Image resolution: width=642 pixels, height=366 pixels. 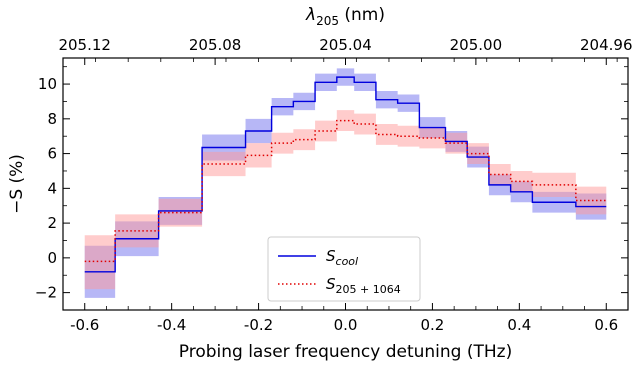 I want to click on x-tick-label-3: 0.0, so click(x=346, y=325).